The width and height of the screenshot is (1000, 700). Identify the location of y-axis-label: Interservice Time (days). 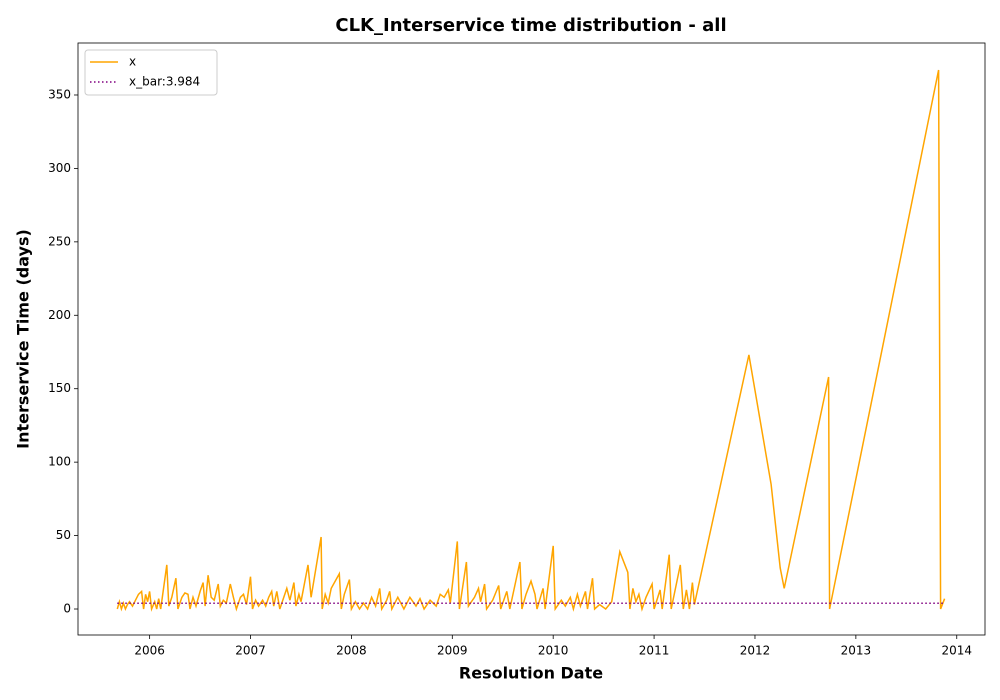
(23, 339).